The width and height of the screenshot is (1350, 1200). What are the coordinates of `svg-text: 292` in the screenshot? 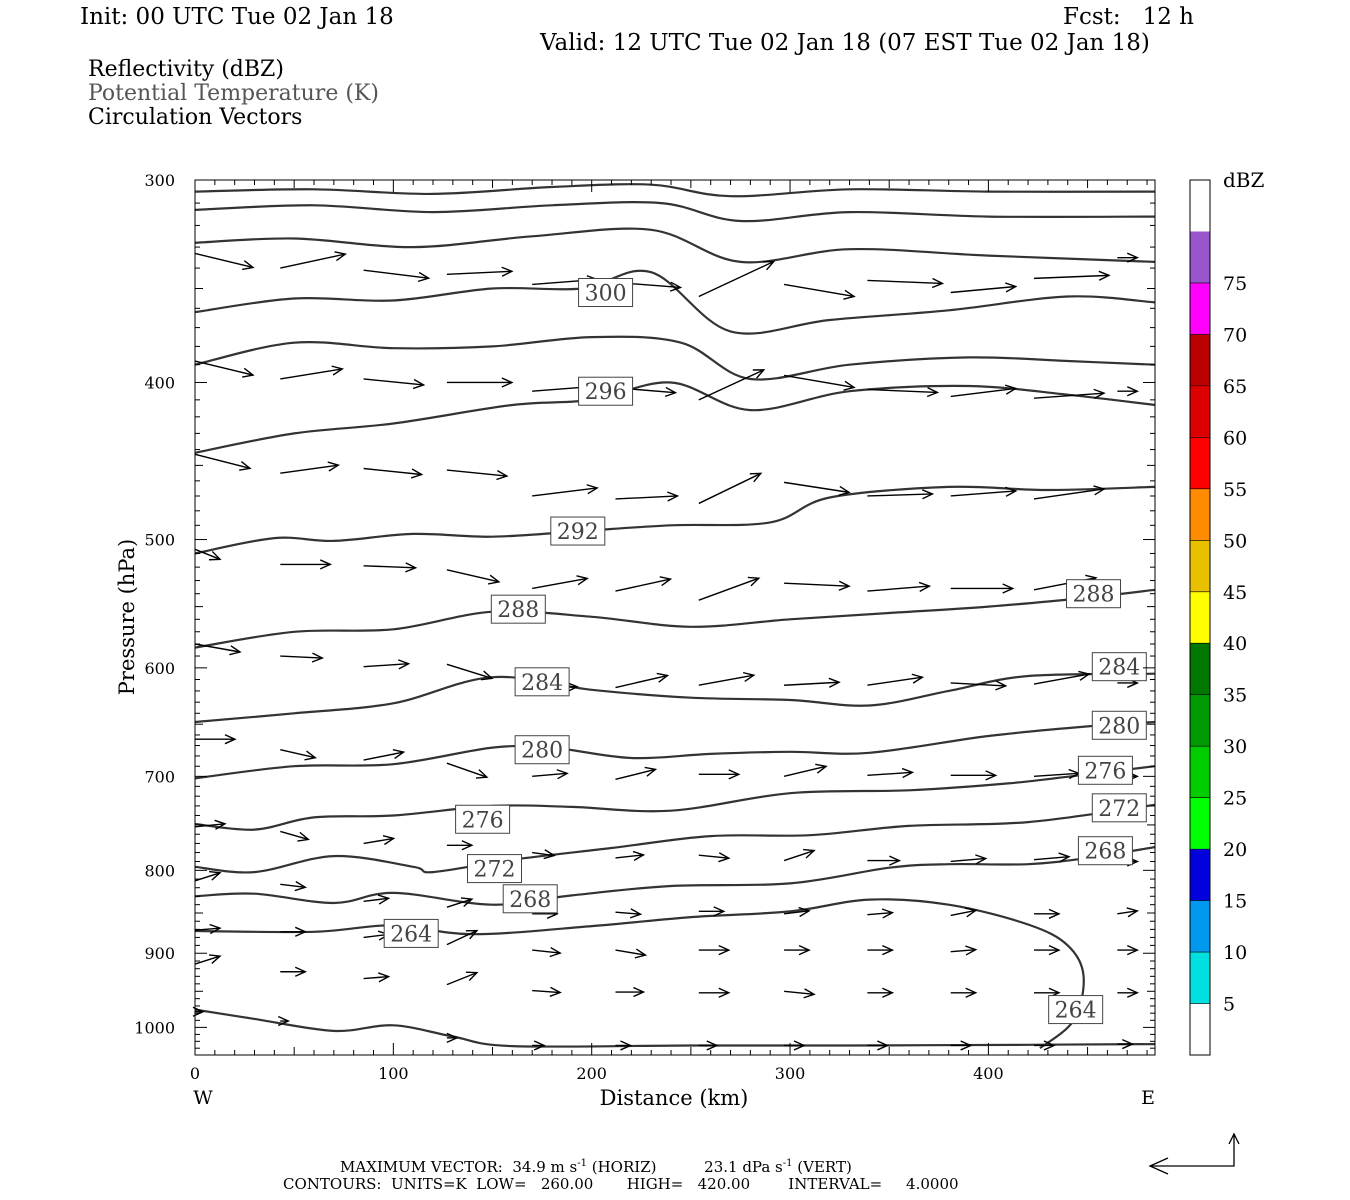 It's located at (578, 532).